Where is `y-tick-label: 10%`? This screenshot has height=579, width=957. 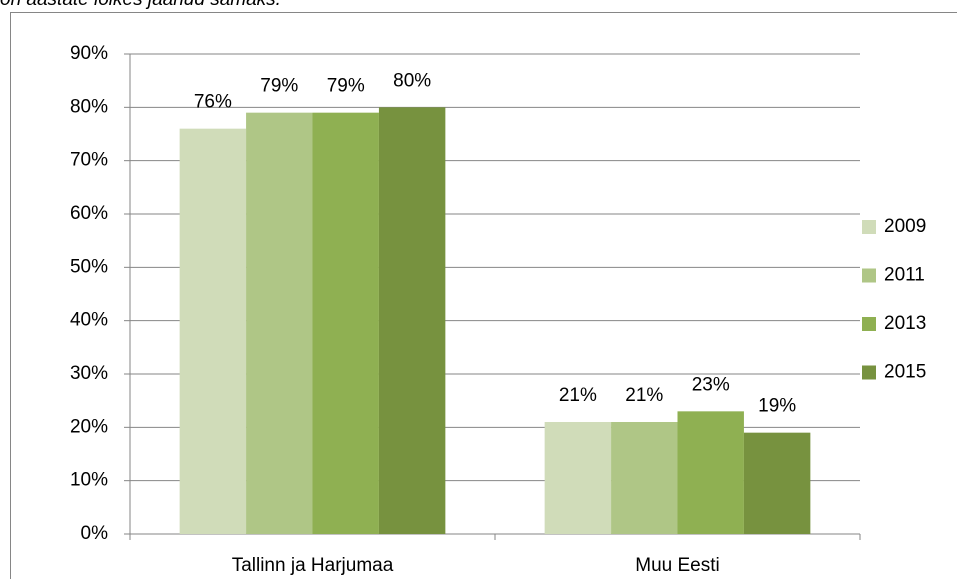 y-tick-label: 10% is located at coordinates (89, 480).